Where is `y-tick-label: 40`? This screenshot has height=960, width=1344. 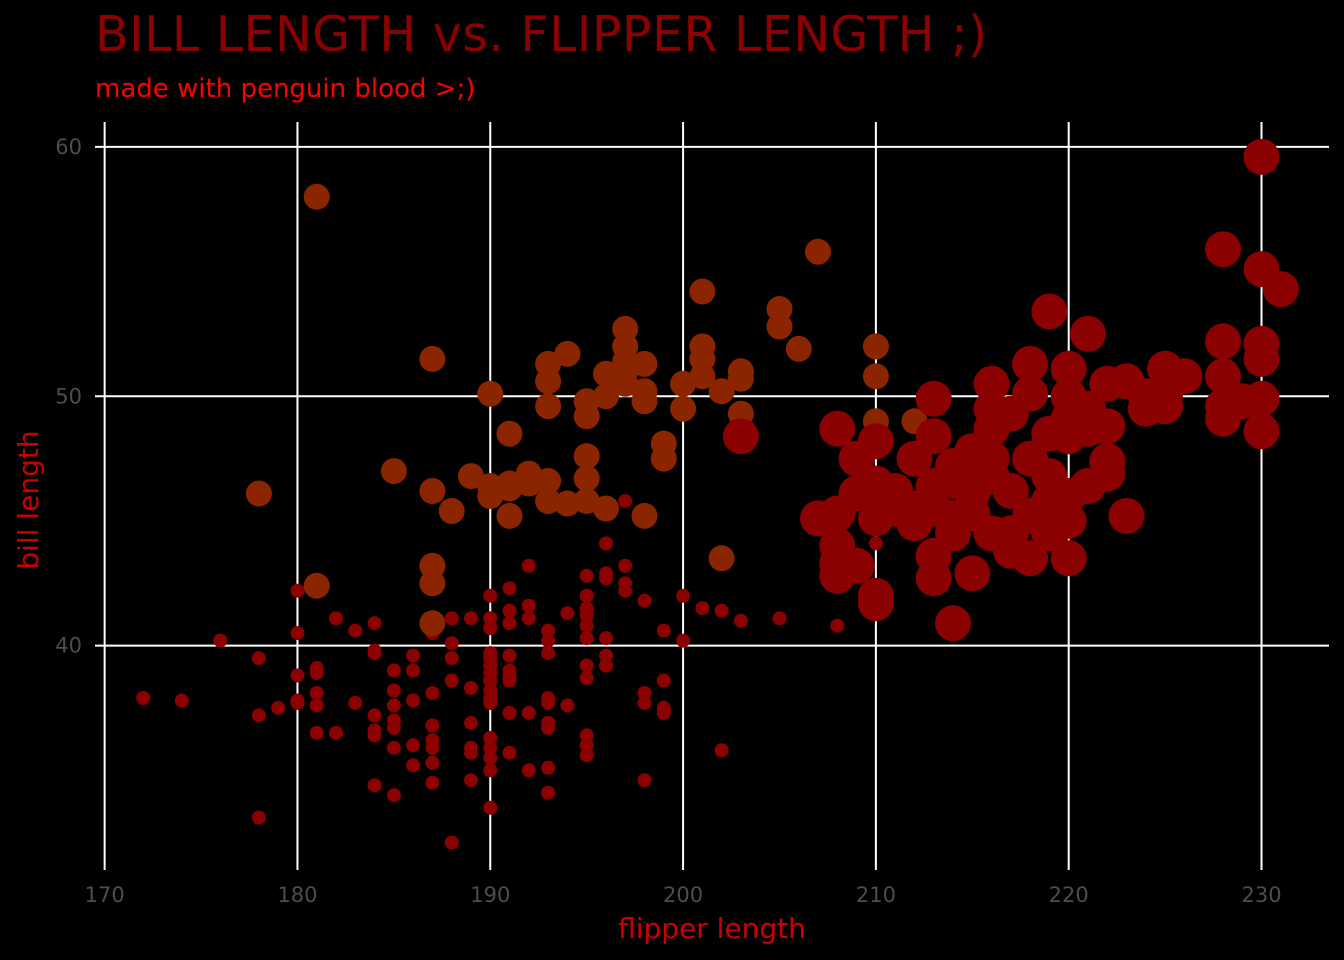 y-tick-label: 40 is located at coordinates (68, 646).